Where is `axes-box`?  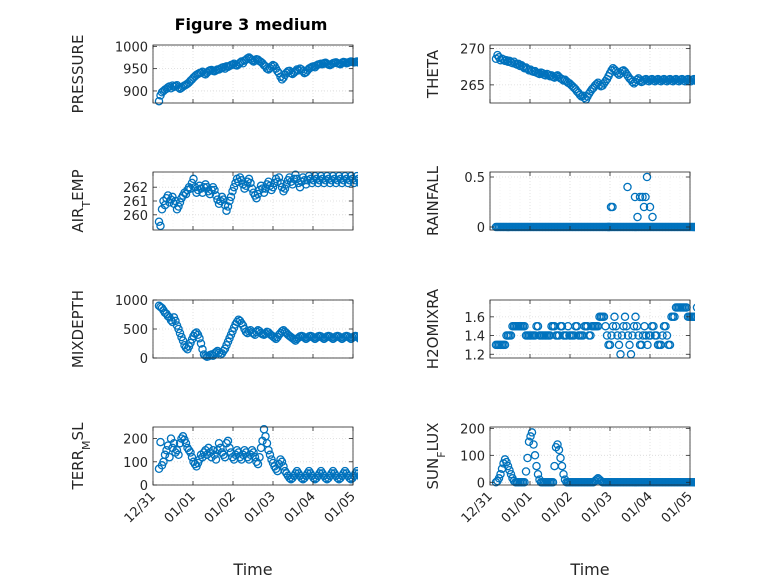 axes-box is located at coordinates (253, 74).